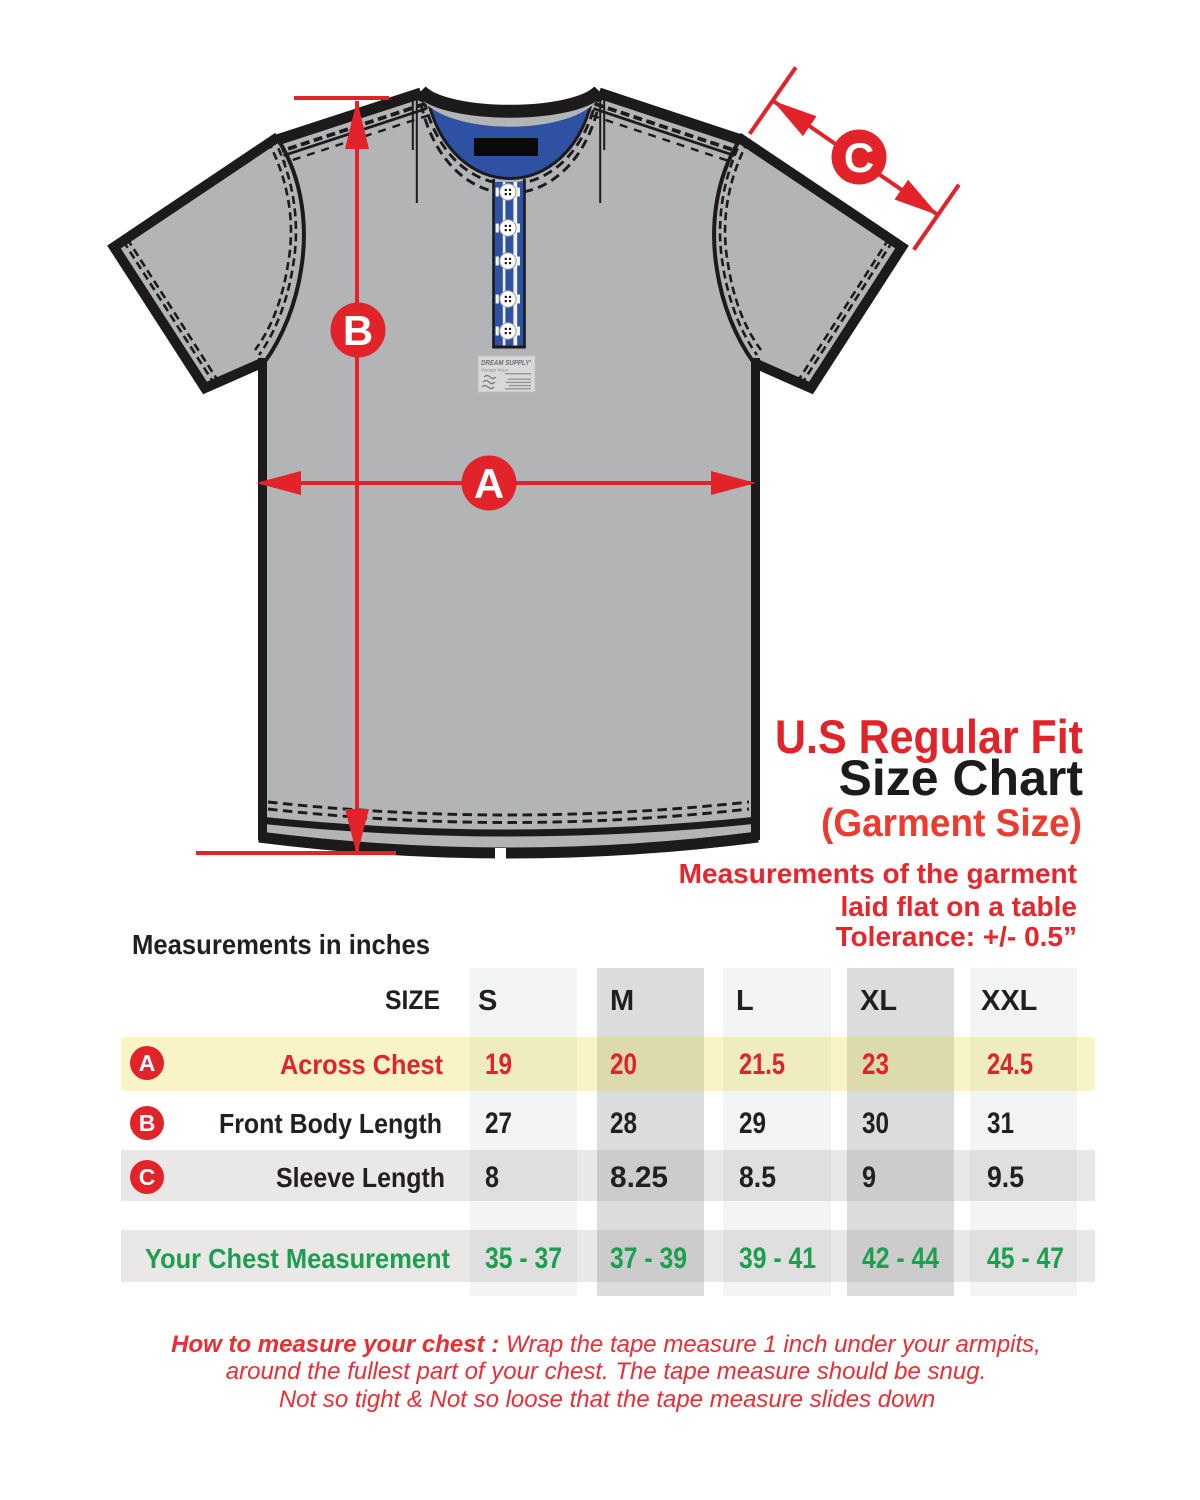 This screenshot has width=1200, height=1500. I want to click on svg-text: Size Chart, so click(960, 778).